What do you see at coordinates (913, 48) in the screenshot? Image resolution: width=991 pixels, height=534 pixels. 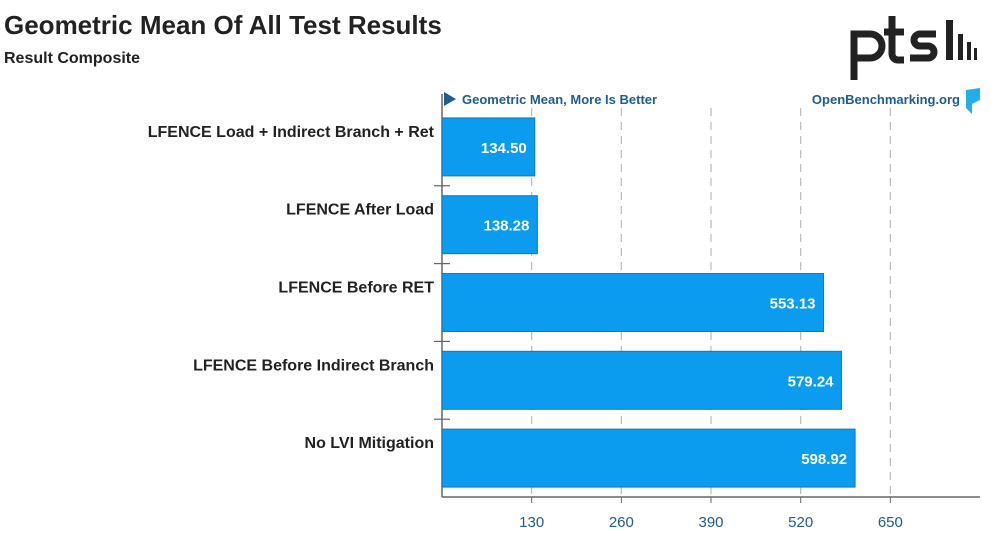 I see `pts-logo` at bounding box center [913, 48].